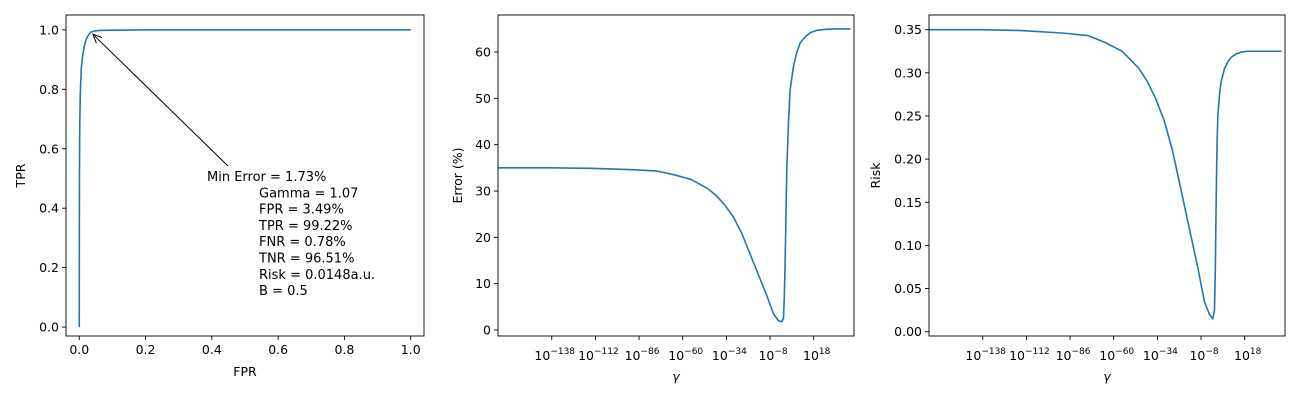 This screenshot has height=400, width=1300. Describe the element at coordinates (49, 29) in the screenshot. I see `y-tick-label: 1.0` at that location.